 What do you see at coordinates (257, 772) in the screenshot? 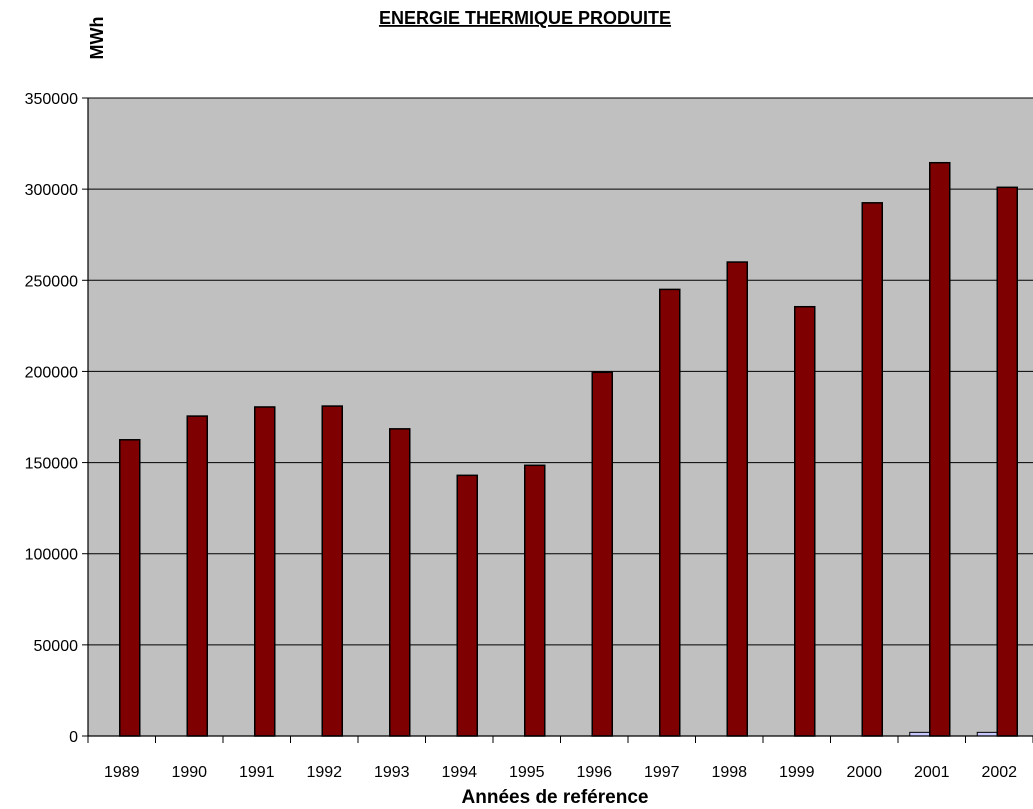
I see `x-tick-label: 1991` at bounding box center [257, 772].